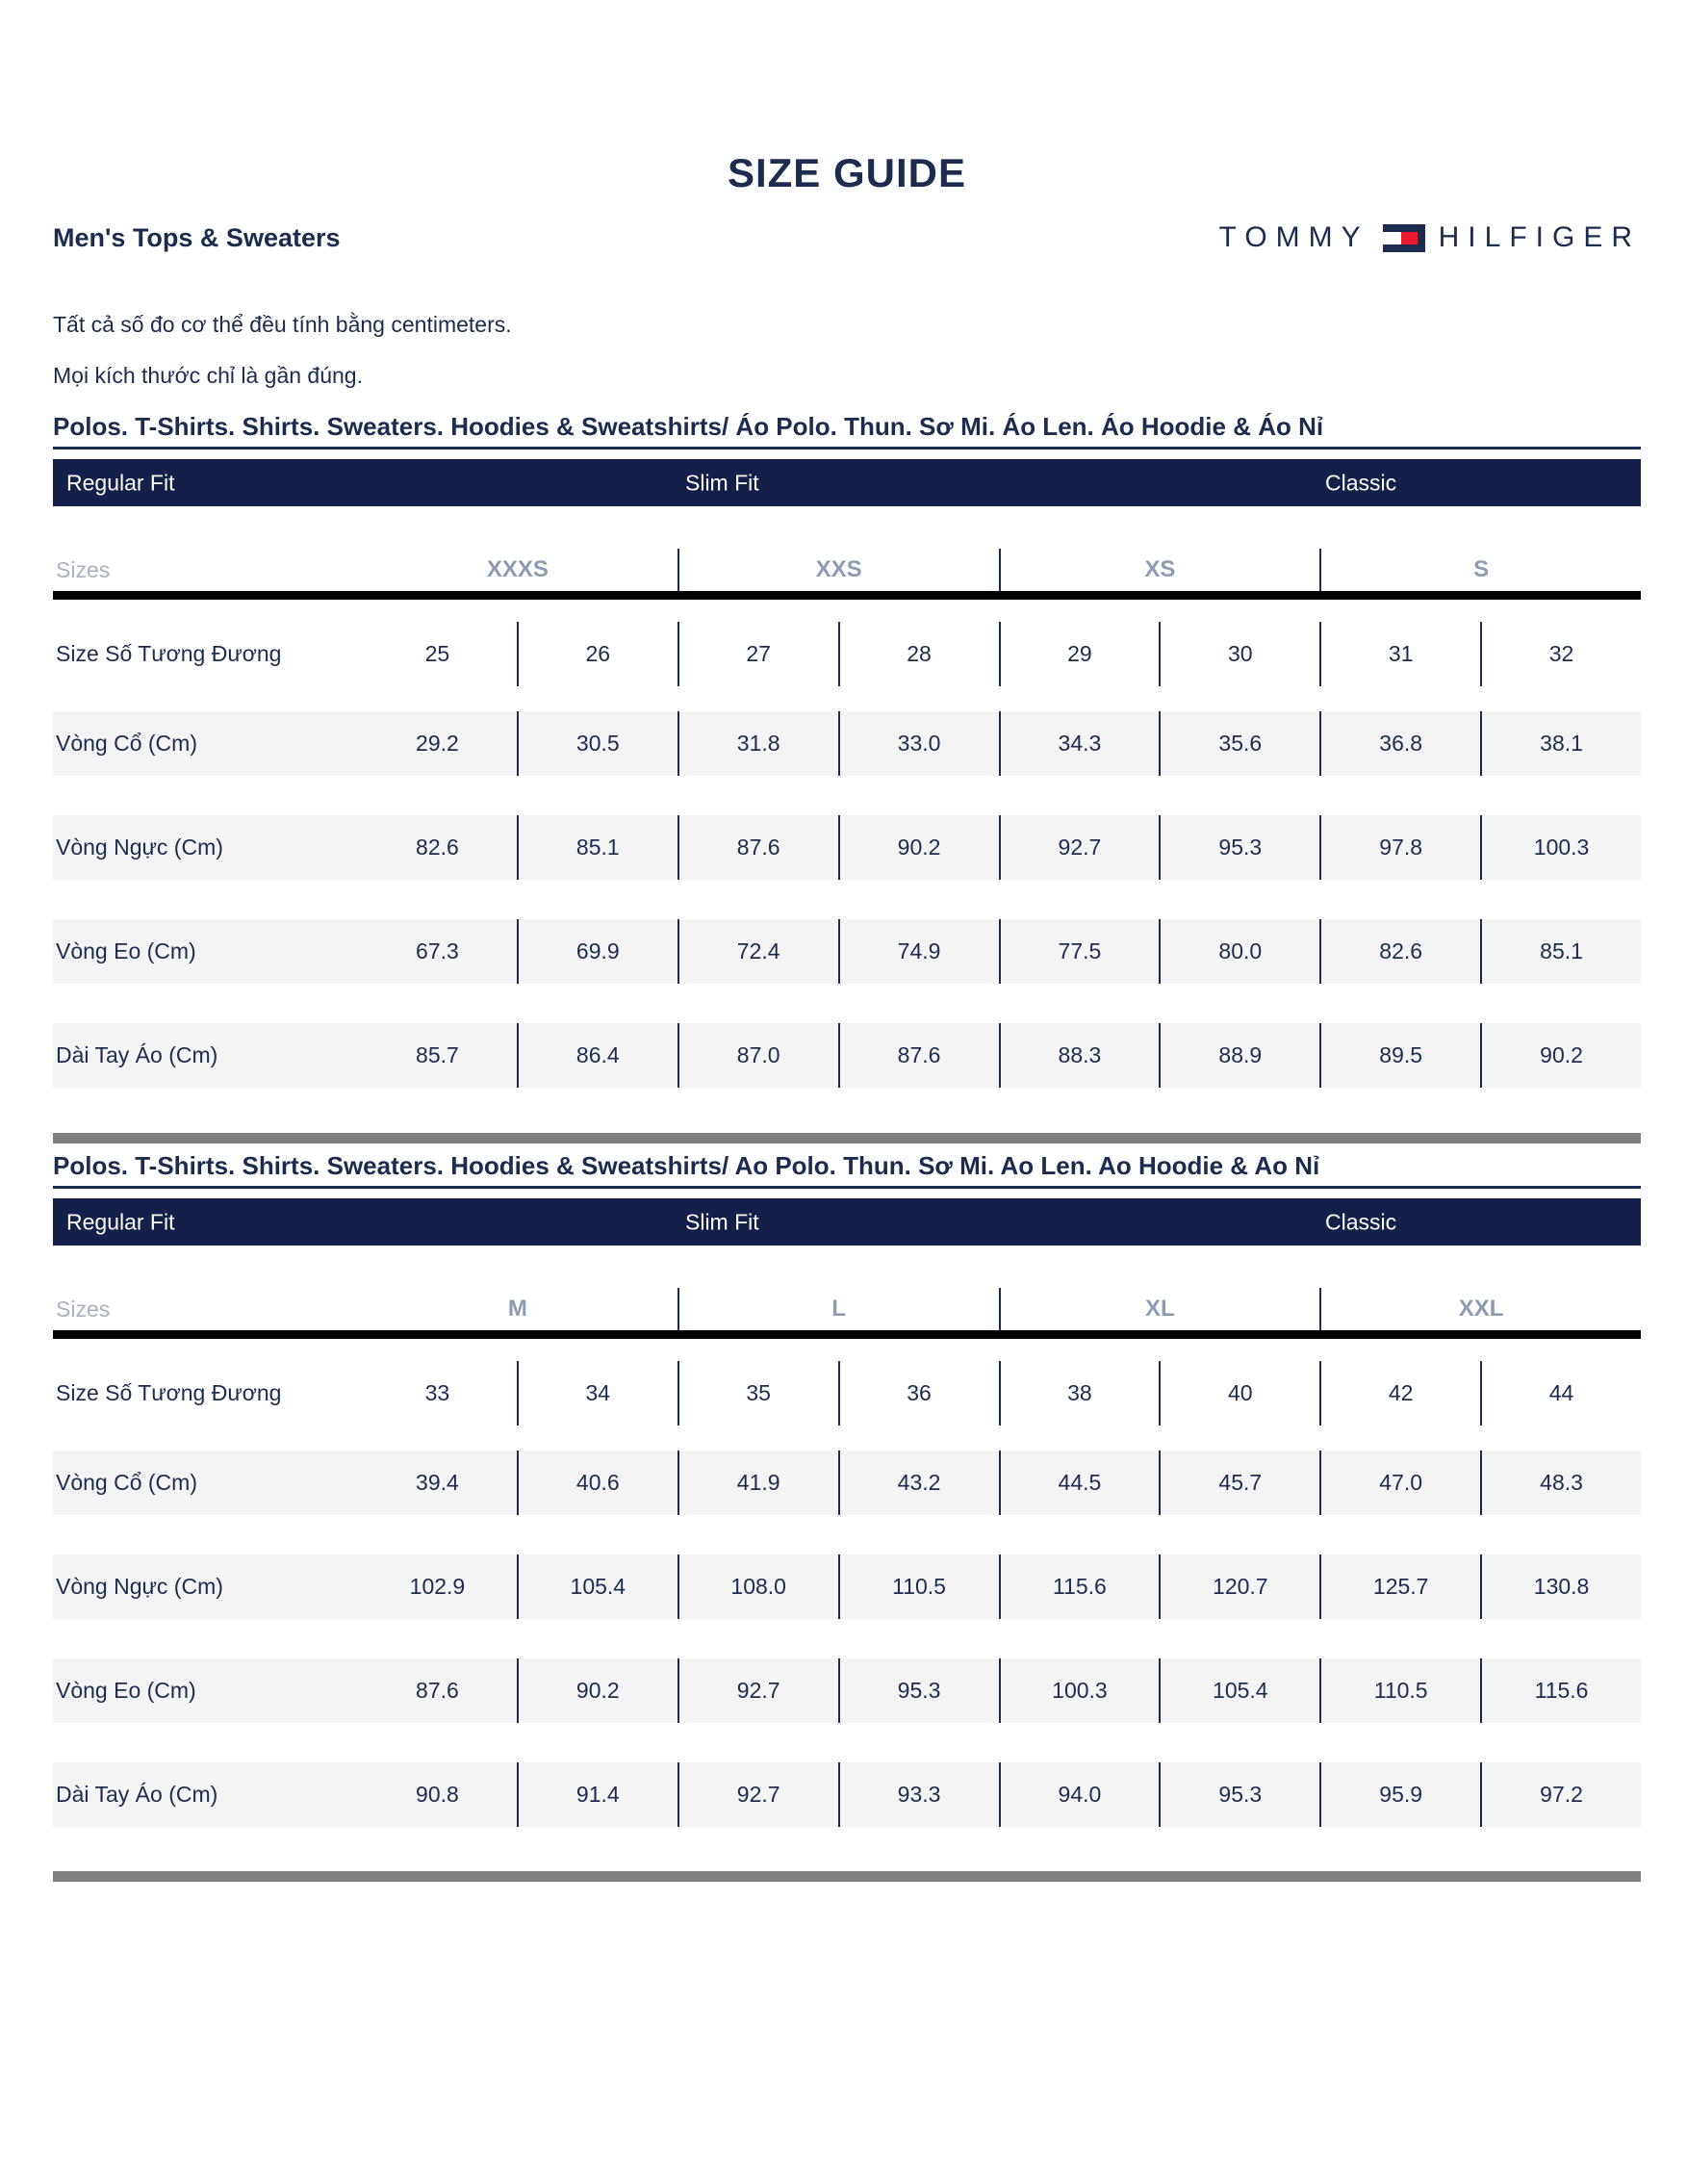 The height and width of the screenshot is (2184, 1687). Describe the element at coordinates (518, 569) in the screenshot. I see `size-group-xxxs: XXXS` at that location.